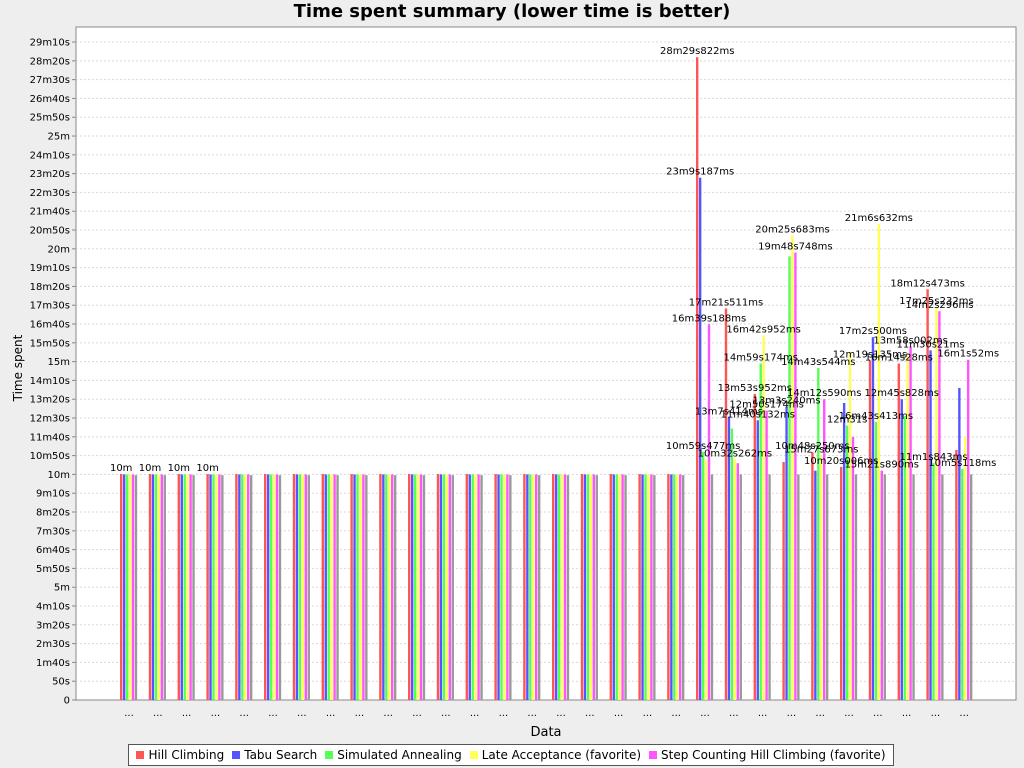 This screenshot has height=768, width=1024. What do you see at coordinates (824, 393) in the screenshot?
I see `data-label: 14m12s590ms` at bounding box center [824, 393].